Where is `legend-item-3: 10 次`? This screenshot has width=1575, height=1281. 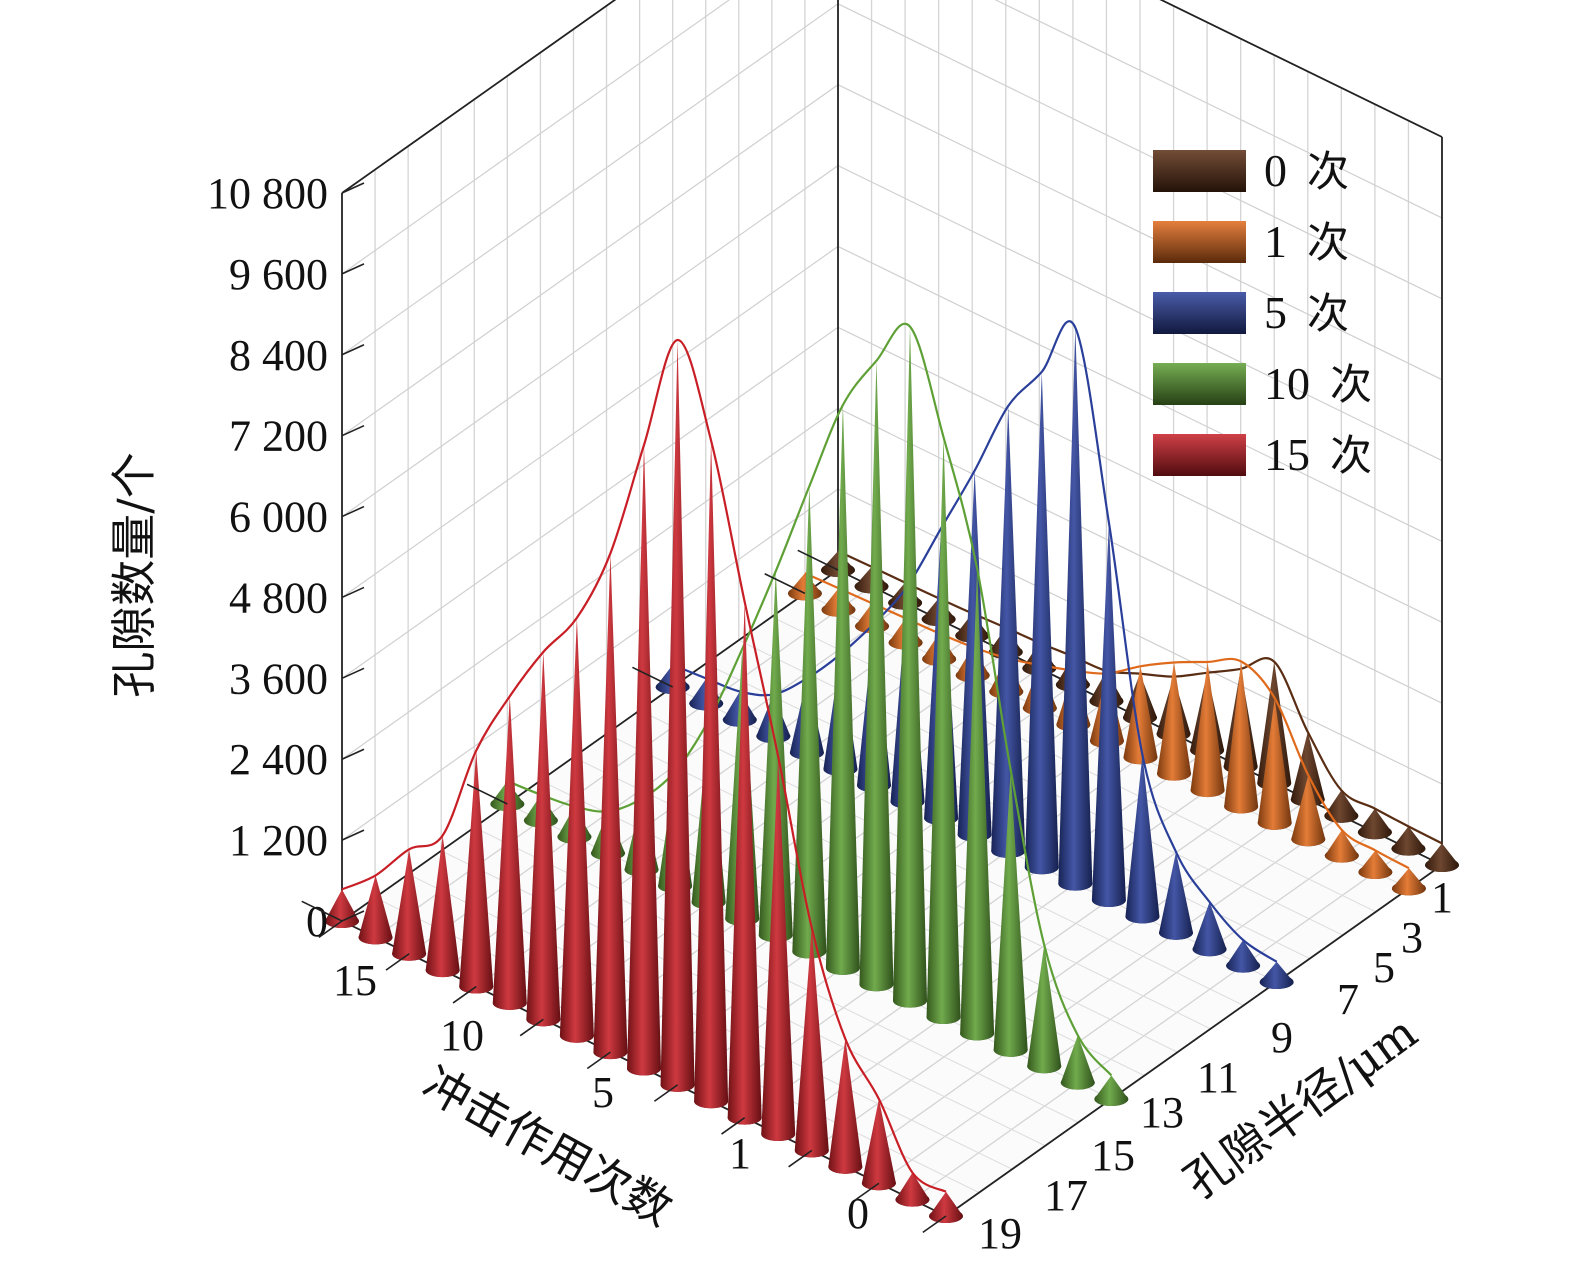 legend-item-3: 10 次 is located at coordinates (1262, 383).